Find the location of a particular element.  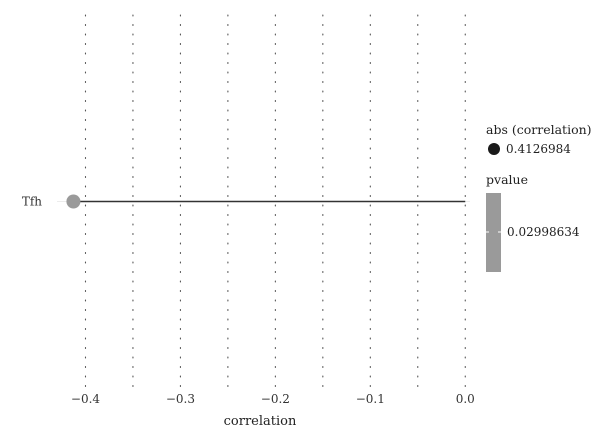

legend-size-title: abs (correlation) is located at coordinates (539, 129).